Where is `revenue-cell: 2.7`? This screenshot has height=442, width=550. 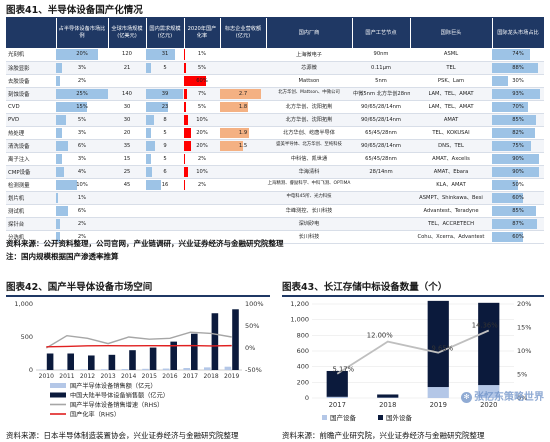
revenue-cell: 2.7 is located at coordinates (243, 94).